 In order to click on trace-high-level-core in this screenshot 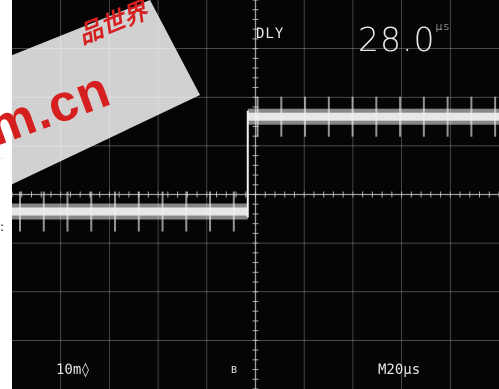, I will do `click(373, 116)`.